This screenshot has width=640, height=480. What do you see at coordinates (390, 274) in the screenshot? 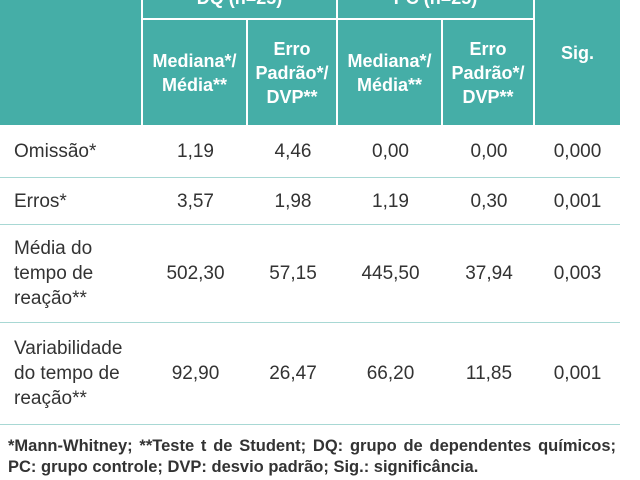
I see `cell: 445,50` at bounding box center [390, 274].